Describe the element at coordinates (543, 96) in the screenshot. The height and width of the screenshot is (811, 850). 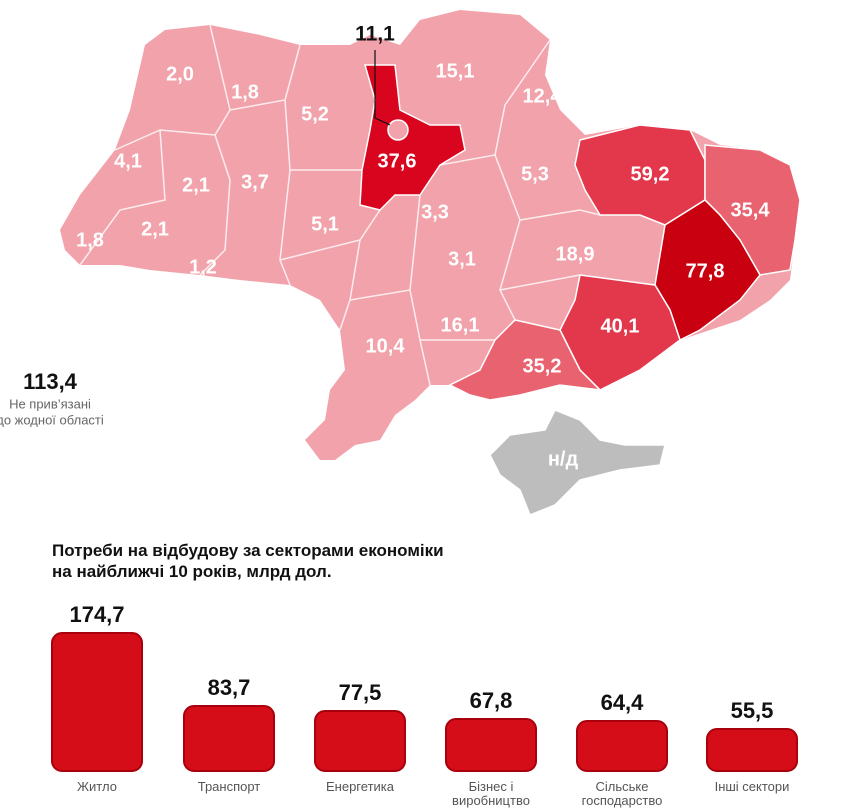
I see `region-label: 12,4` at that location.